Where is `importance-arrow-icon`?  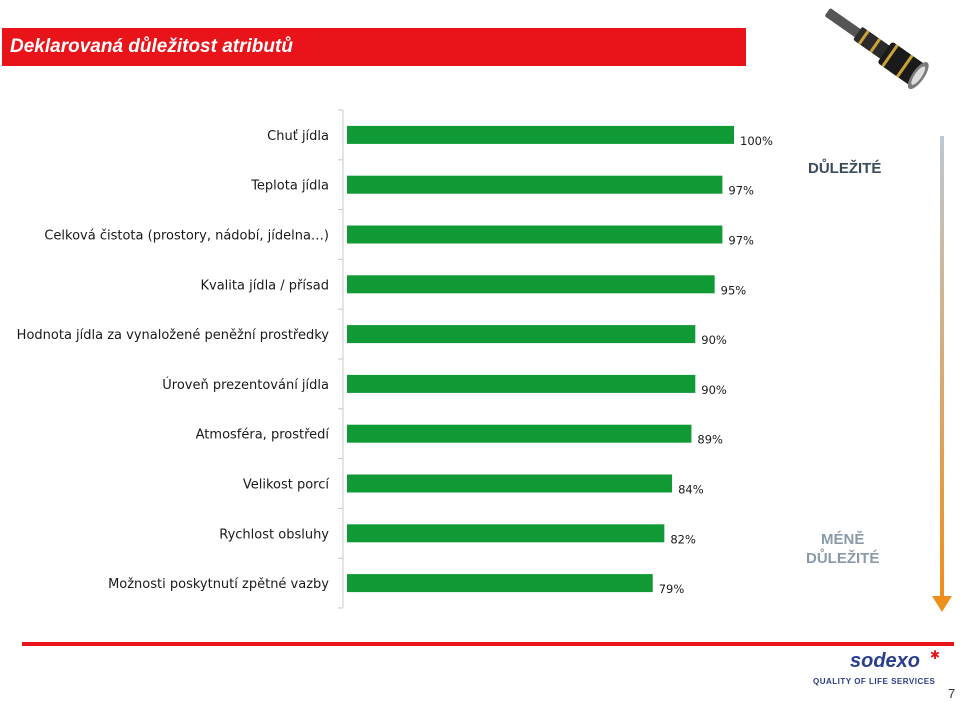
importance-arrow-icon is located at coordinates (942, 374).